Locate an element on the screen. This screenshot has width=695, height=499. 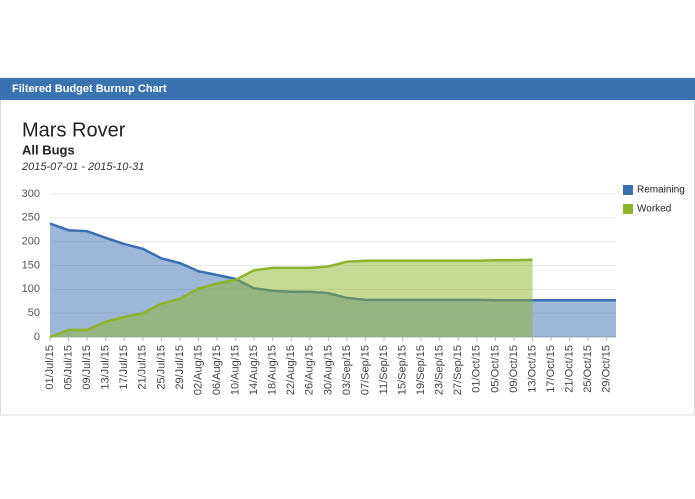
x-tick-label: 11/Sep/15 is located at coordinates (384, 369).